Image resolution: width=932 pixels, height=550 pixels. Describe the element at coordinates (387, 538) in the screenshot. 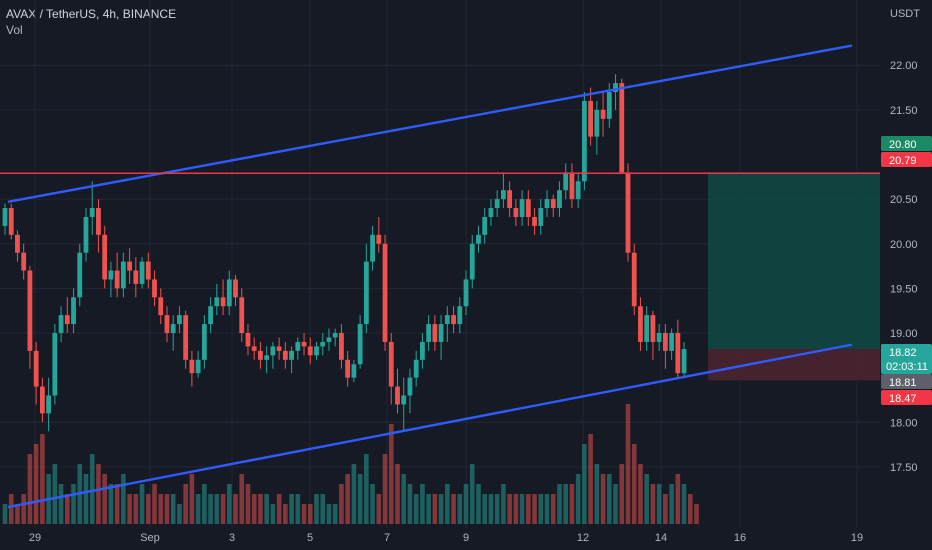

I see `time-tick-label: 7` at that location.